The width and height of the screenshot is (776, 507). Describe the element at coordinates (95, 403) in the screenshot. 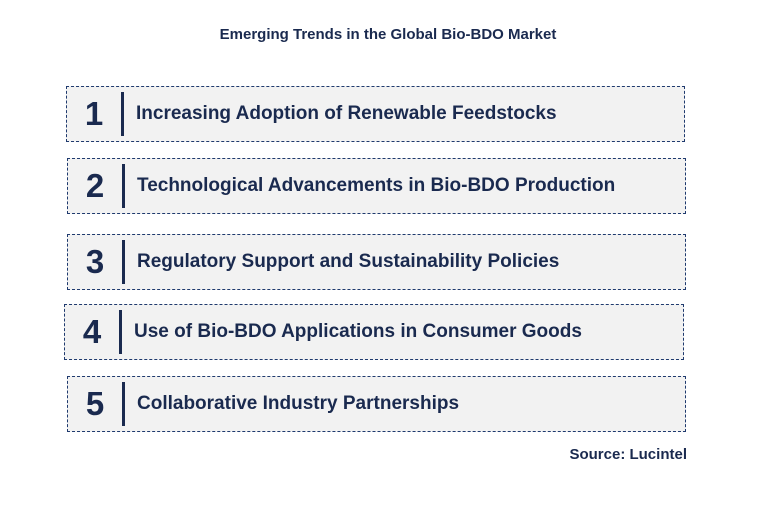

I see `trend-number: 5` at that location.